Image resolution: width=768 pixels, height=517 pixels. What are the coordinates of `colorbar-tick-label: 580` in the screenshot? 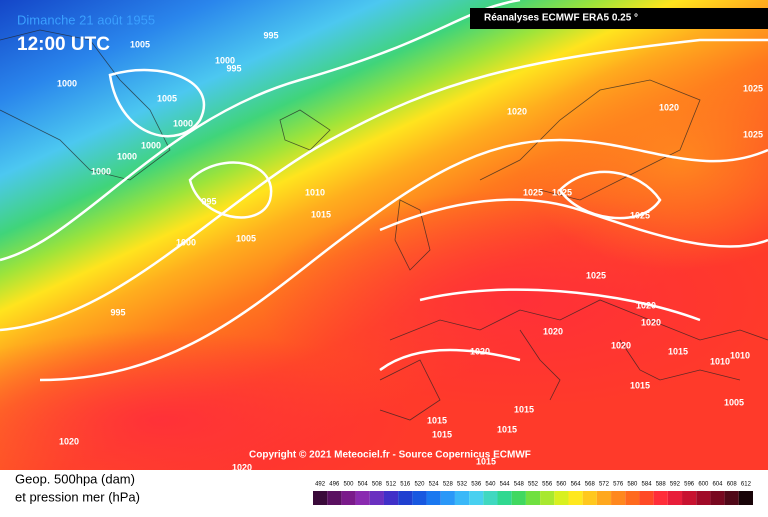 It's located at (632, 485).